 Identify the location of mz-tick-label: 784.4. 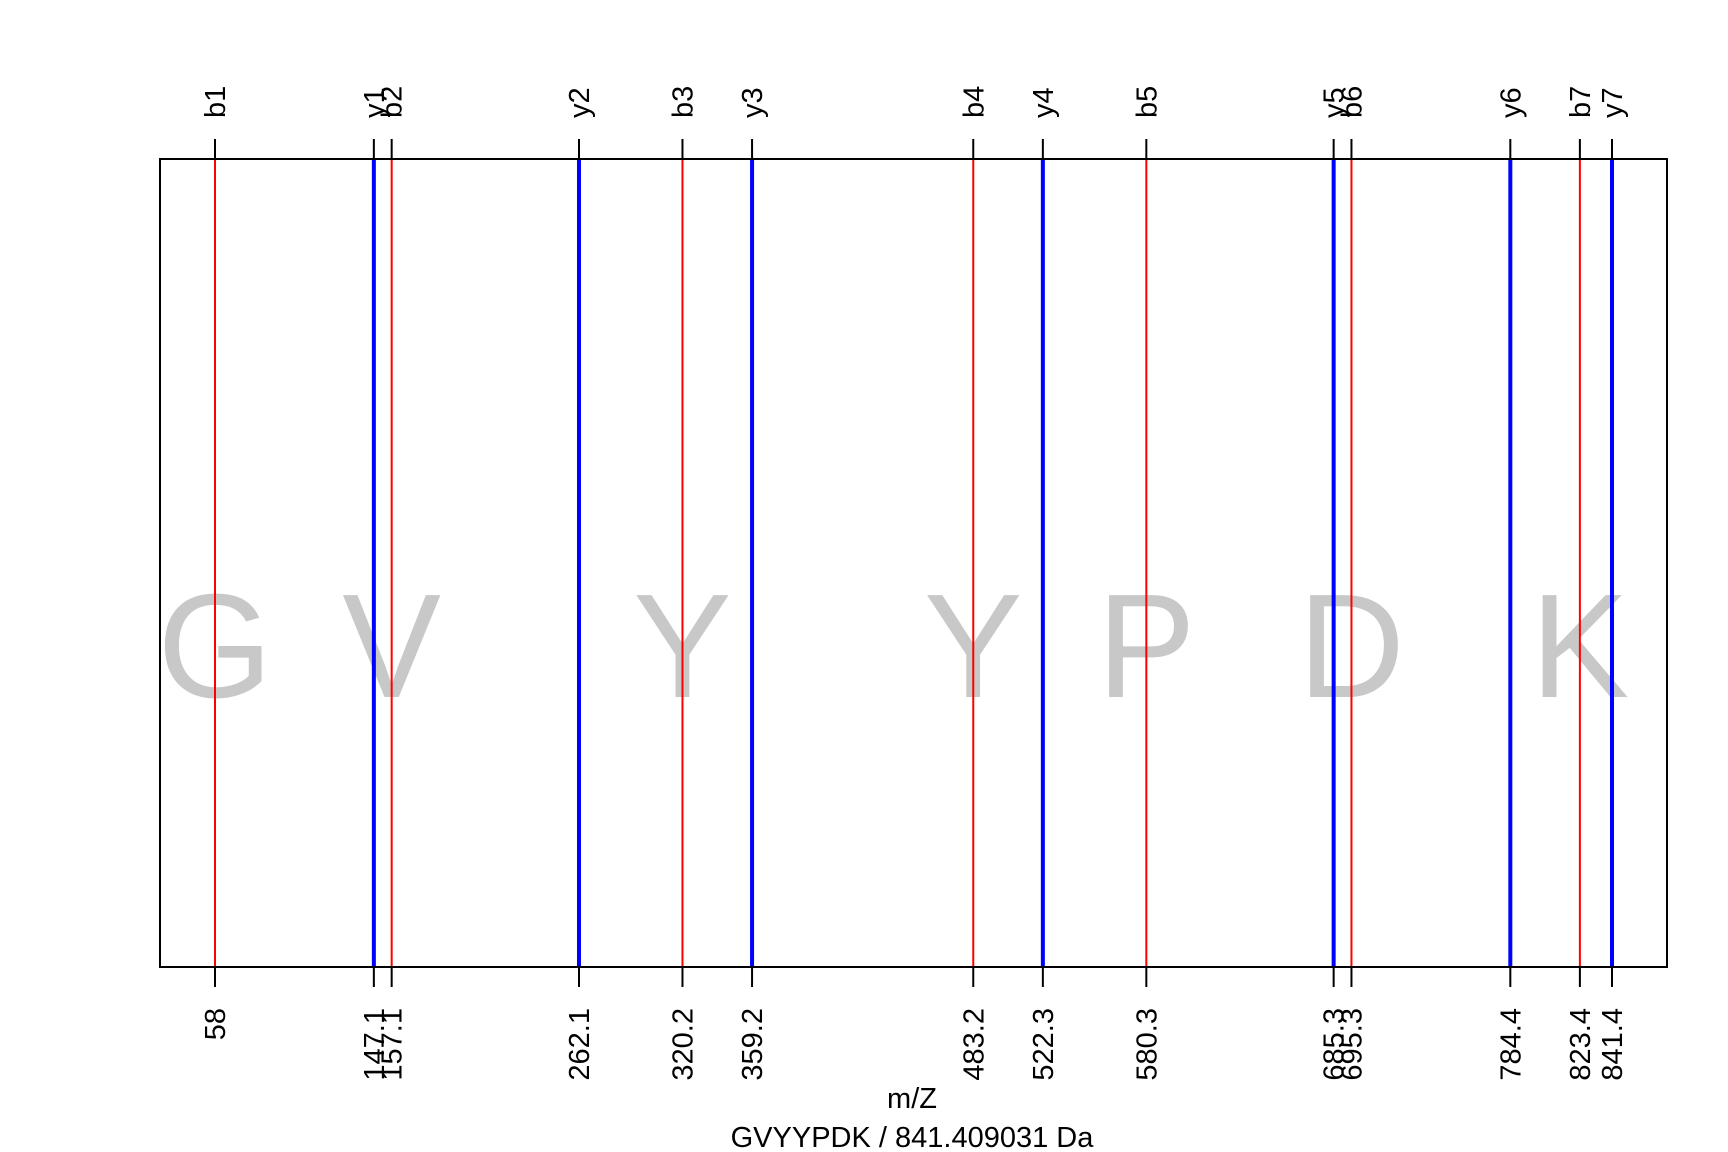
(1511, 1044).